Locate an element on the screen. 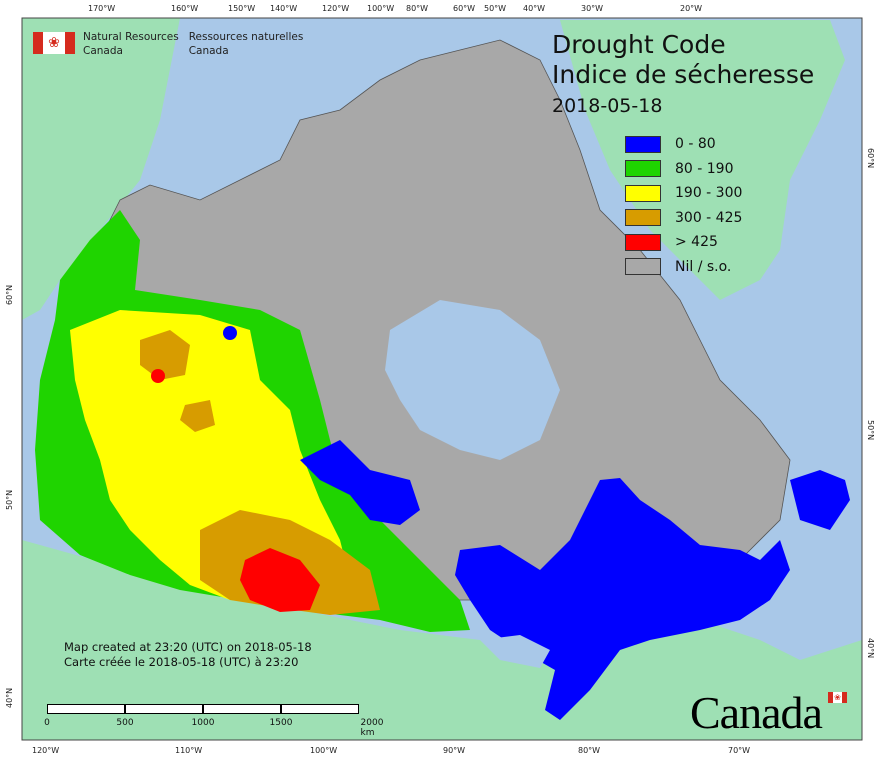 This screenshot has width=880, height=760. scale-label: 1000 is located at coordinates (203, 723).